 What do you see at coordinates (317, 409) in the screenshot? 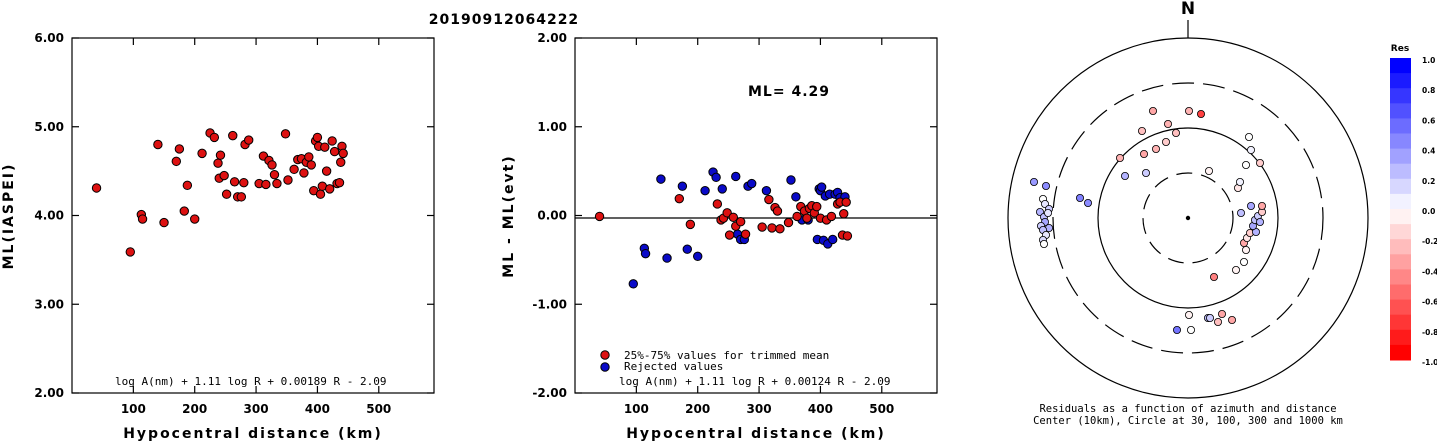
I see `x-tick-label: 400` at bounding box center [317, 409].